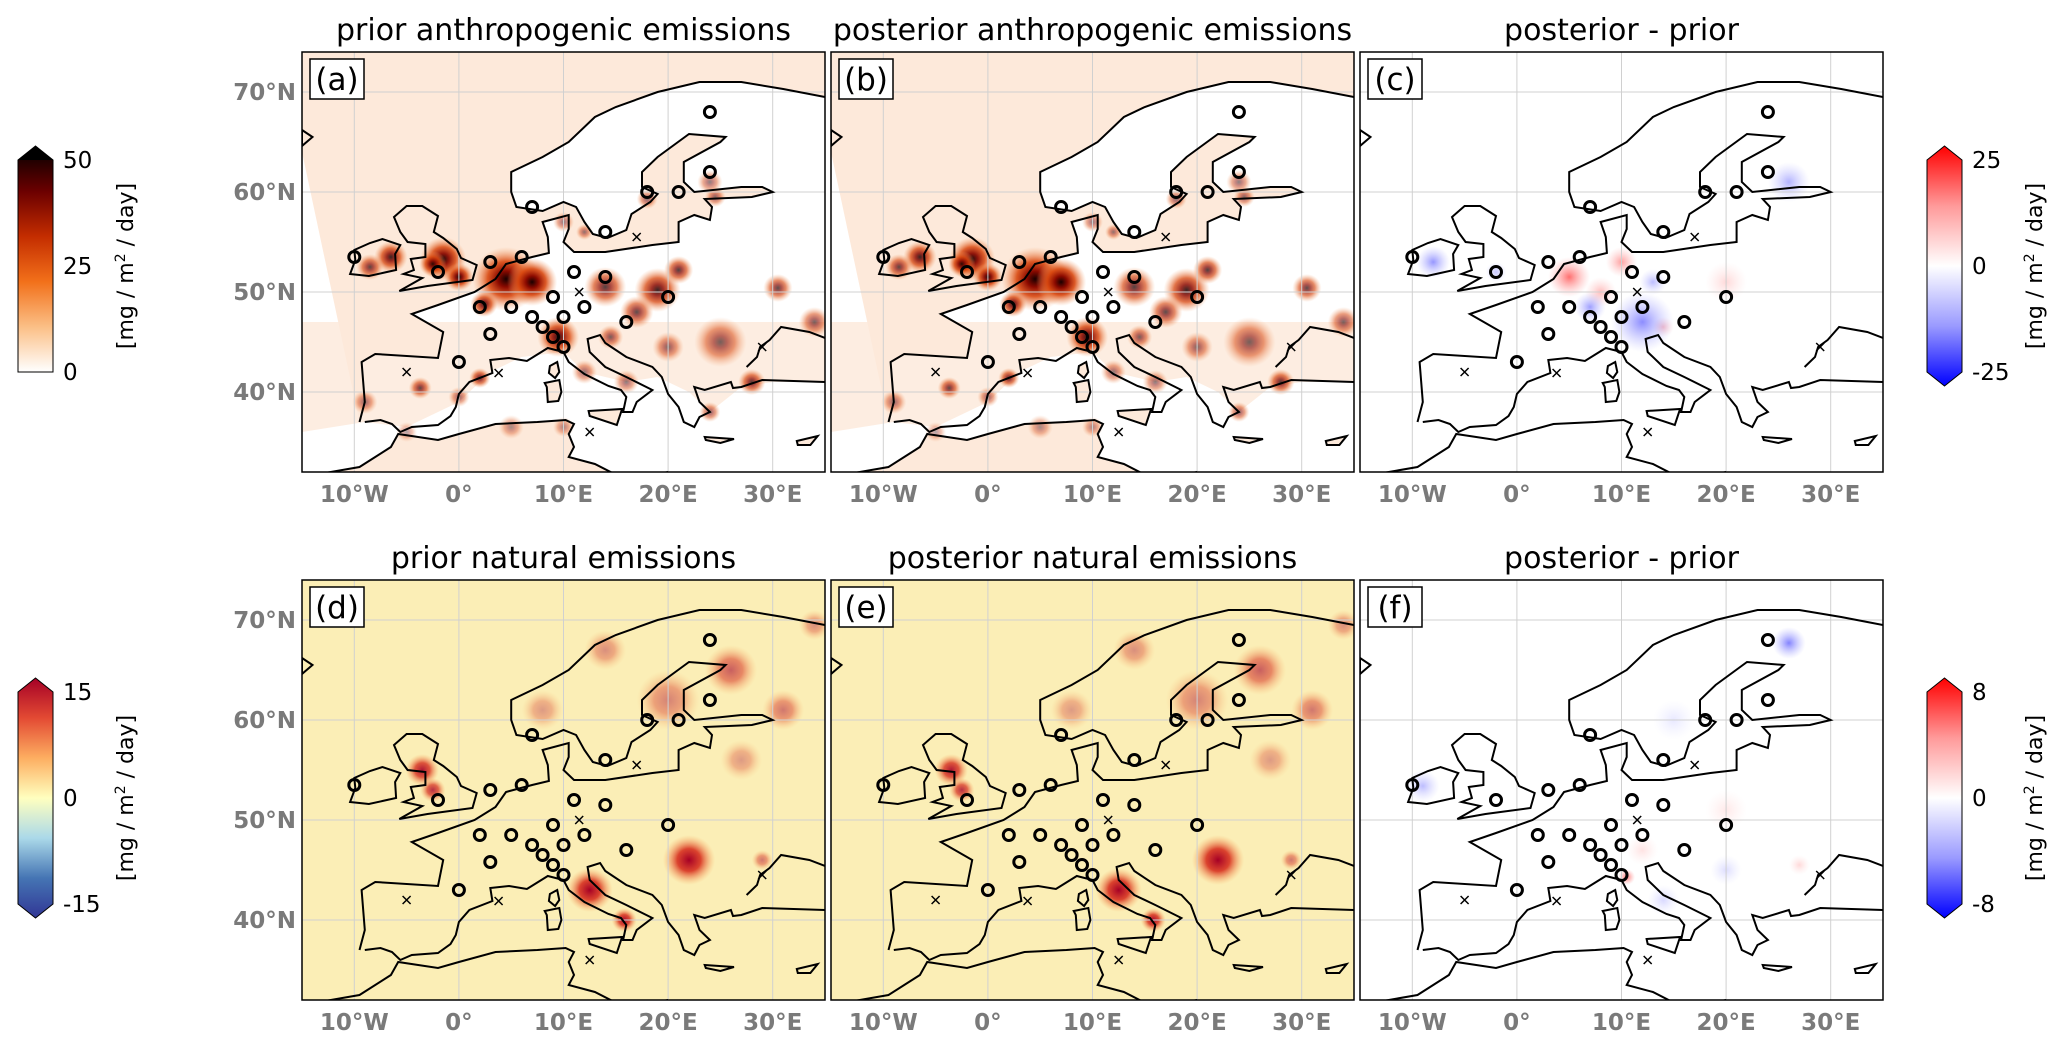 The width and height of the screenshot is (2067, 1040). Describe the element at coordinates (1991, 373) in the screenshot. I see `colorbar-min-label: -25` at that location.